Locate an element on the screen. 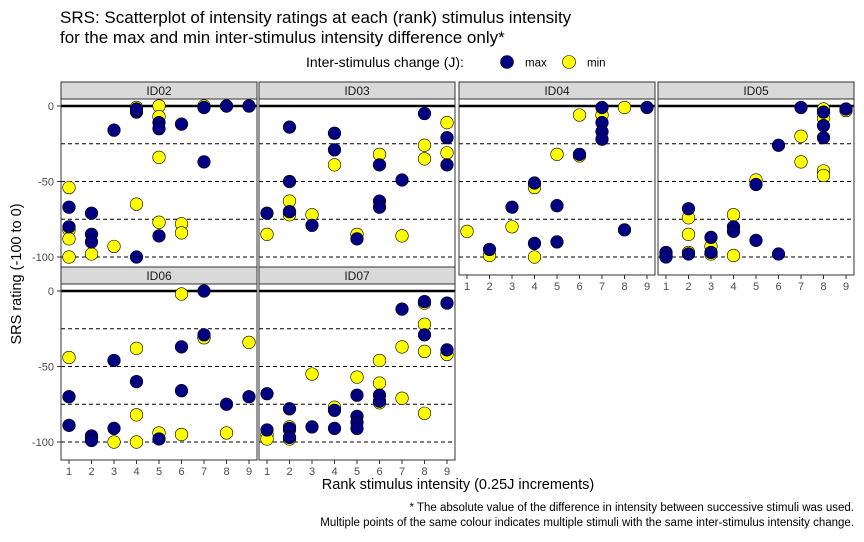 This screenshot has width=864, height=542. y-tick-label: -100 is located at coordinates (43, 258).